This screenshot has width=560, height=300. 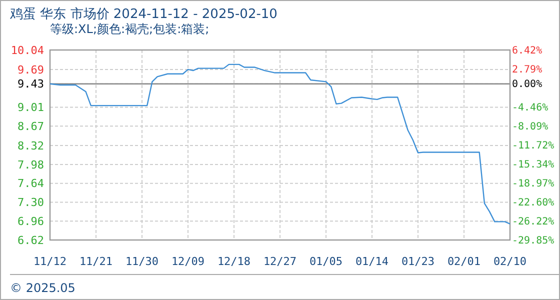 I want to click on x-tick-label: 01/14, so click(x=372, y=261).